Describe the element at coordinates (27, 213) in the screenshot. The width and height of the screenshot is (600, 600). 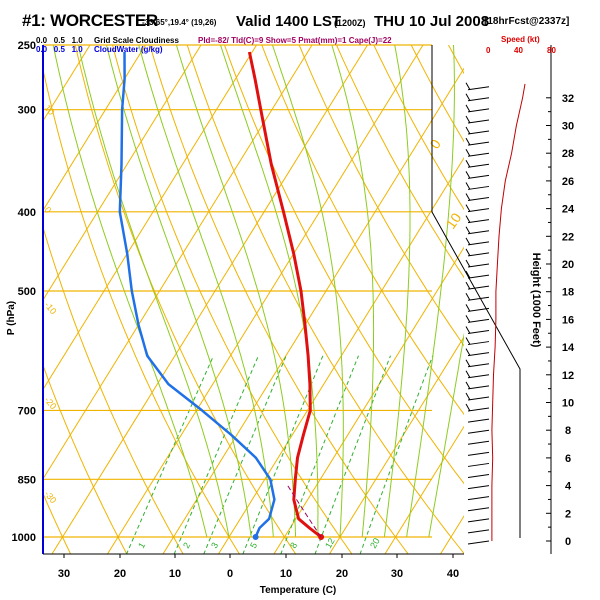
I see `pressure-tick-label: 400` at that location.